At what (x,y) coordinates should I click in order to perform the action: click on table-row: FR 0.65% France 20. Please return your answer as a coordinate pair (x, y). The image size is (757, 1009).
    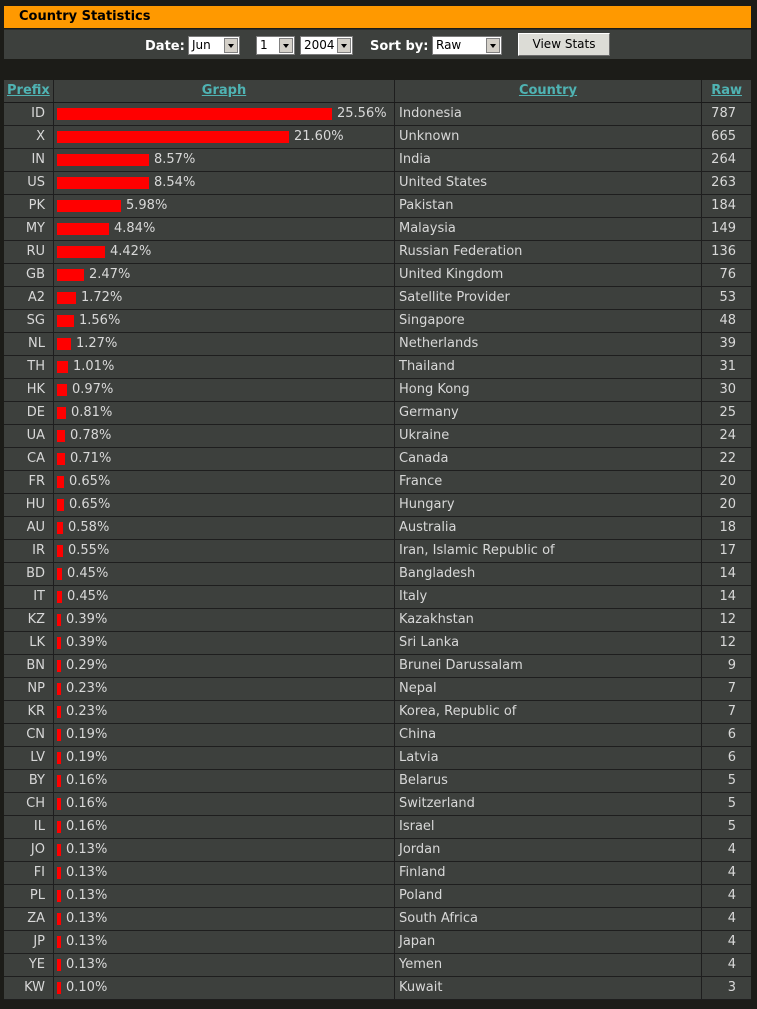
    Looking at the image, I should click on (377, 482).